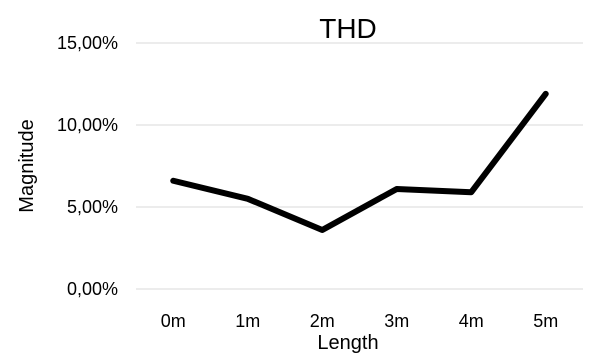 The height and width of the screenshot is (353, 590). Describe the element at coordinates (347, 342) in the screenshot. I see `x-axis-label: Length` at that location.